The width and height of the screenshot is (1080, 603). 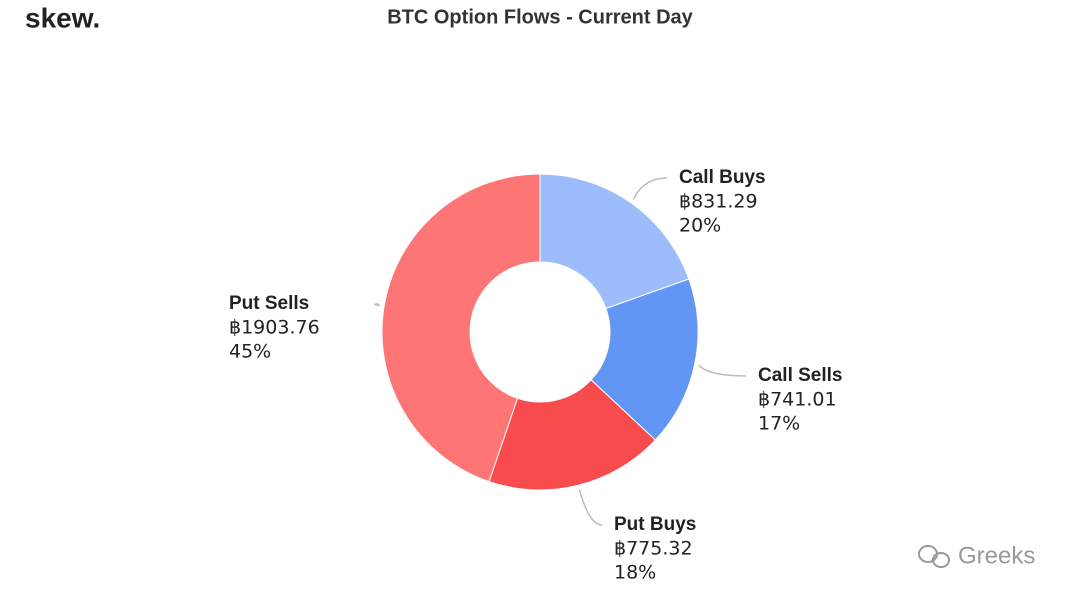 I want to click on slice-label: Put Buys, so click(x=655, y=524).